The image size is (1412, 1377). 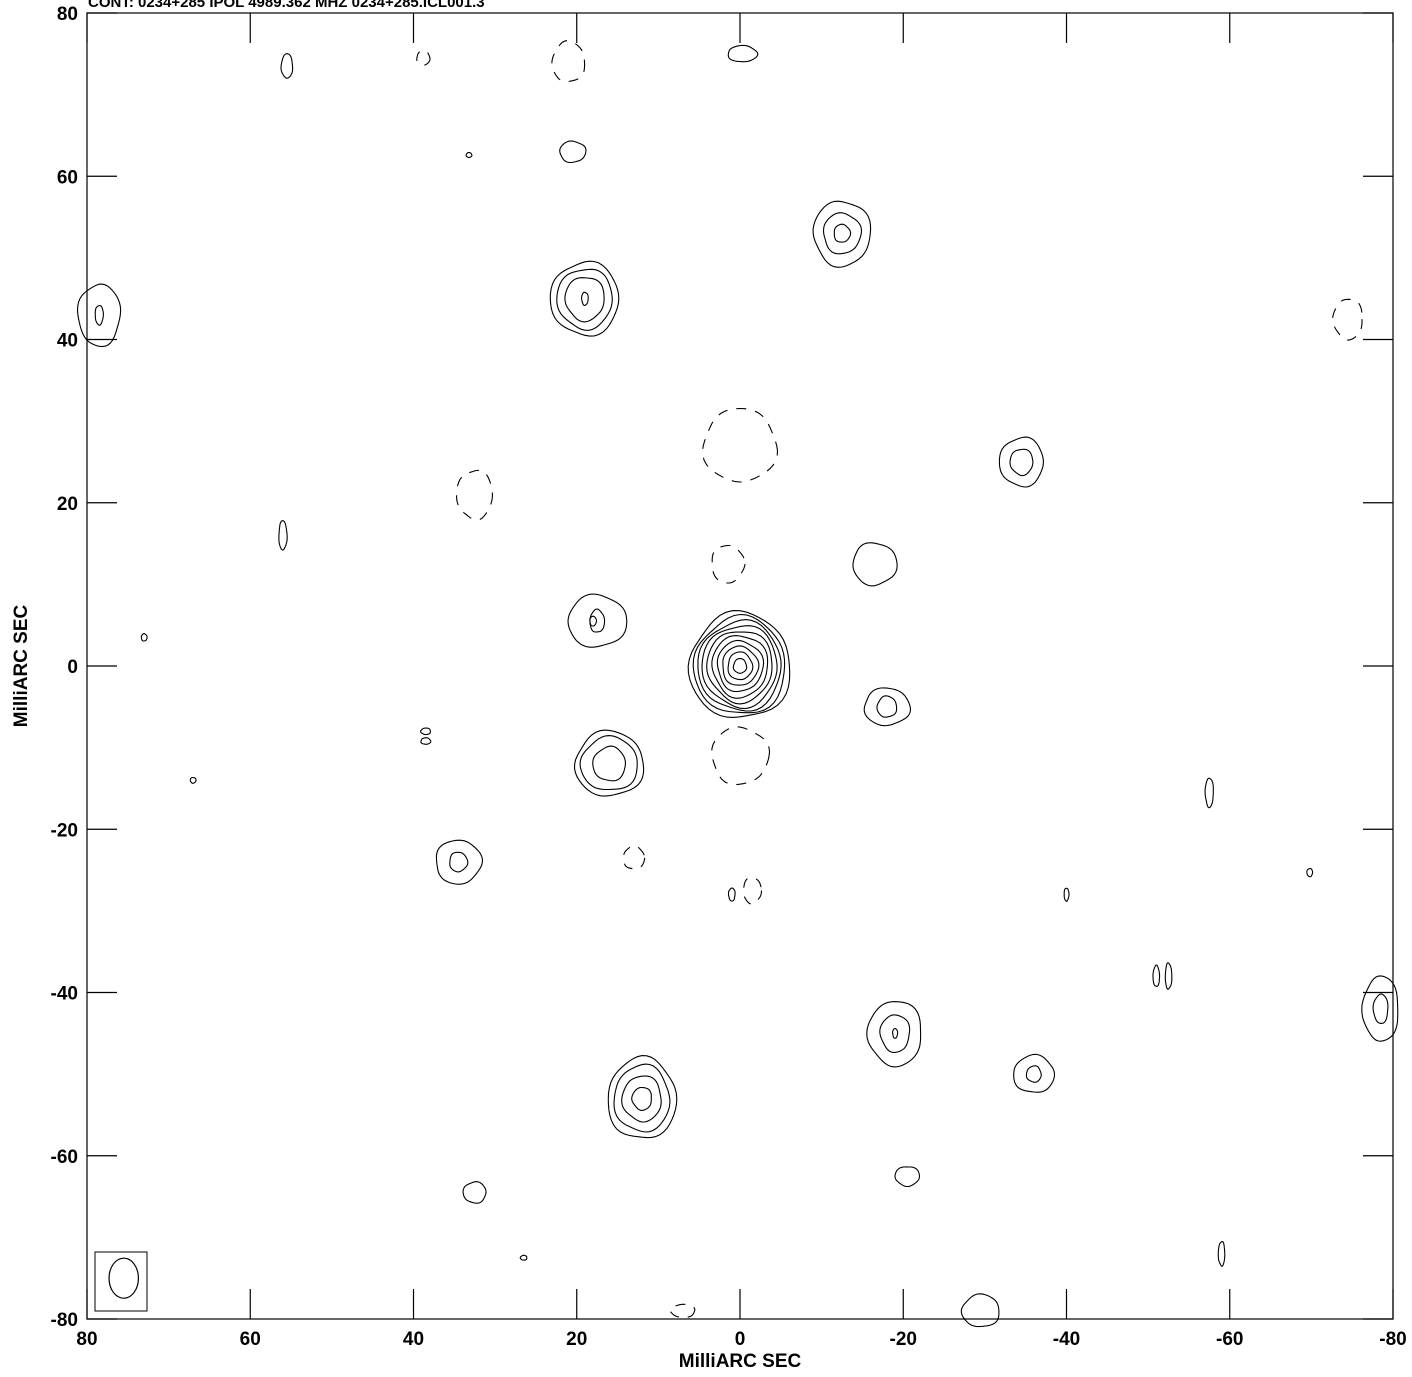 I want to click on y-tick-label: -40, so click(x=64, y=994).